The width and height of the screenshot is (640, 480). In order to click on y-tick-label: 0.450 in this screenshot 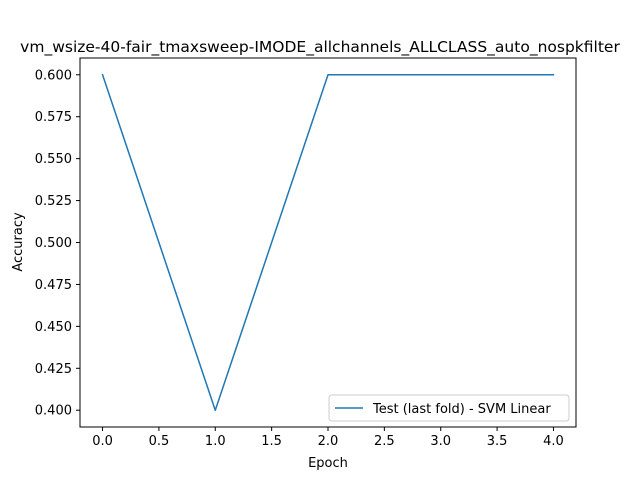, I will do `click(53, 327)`.